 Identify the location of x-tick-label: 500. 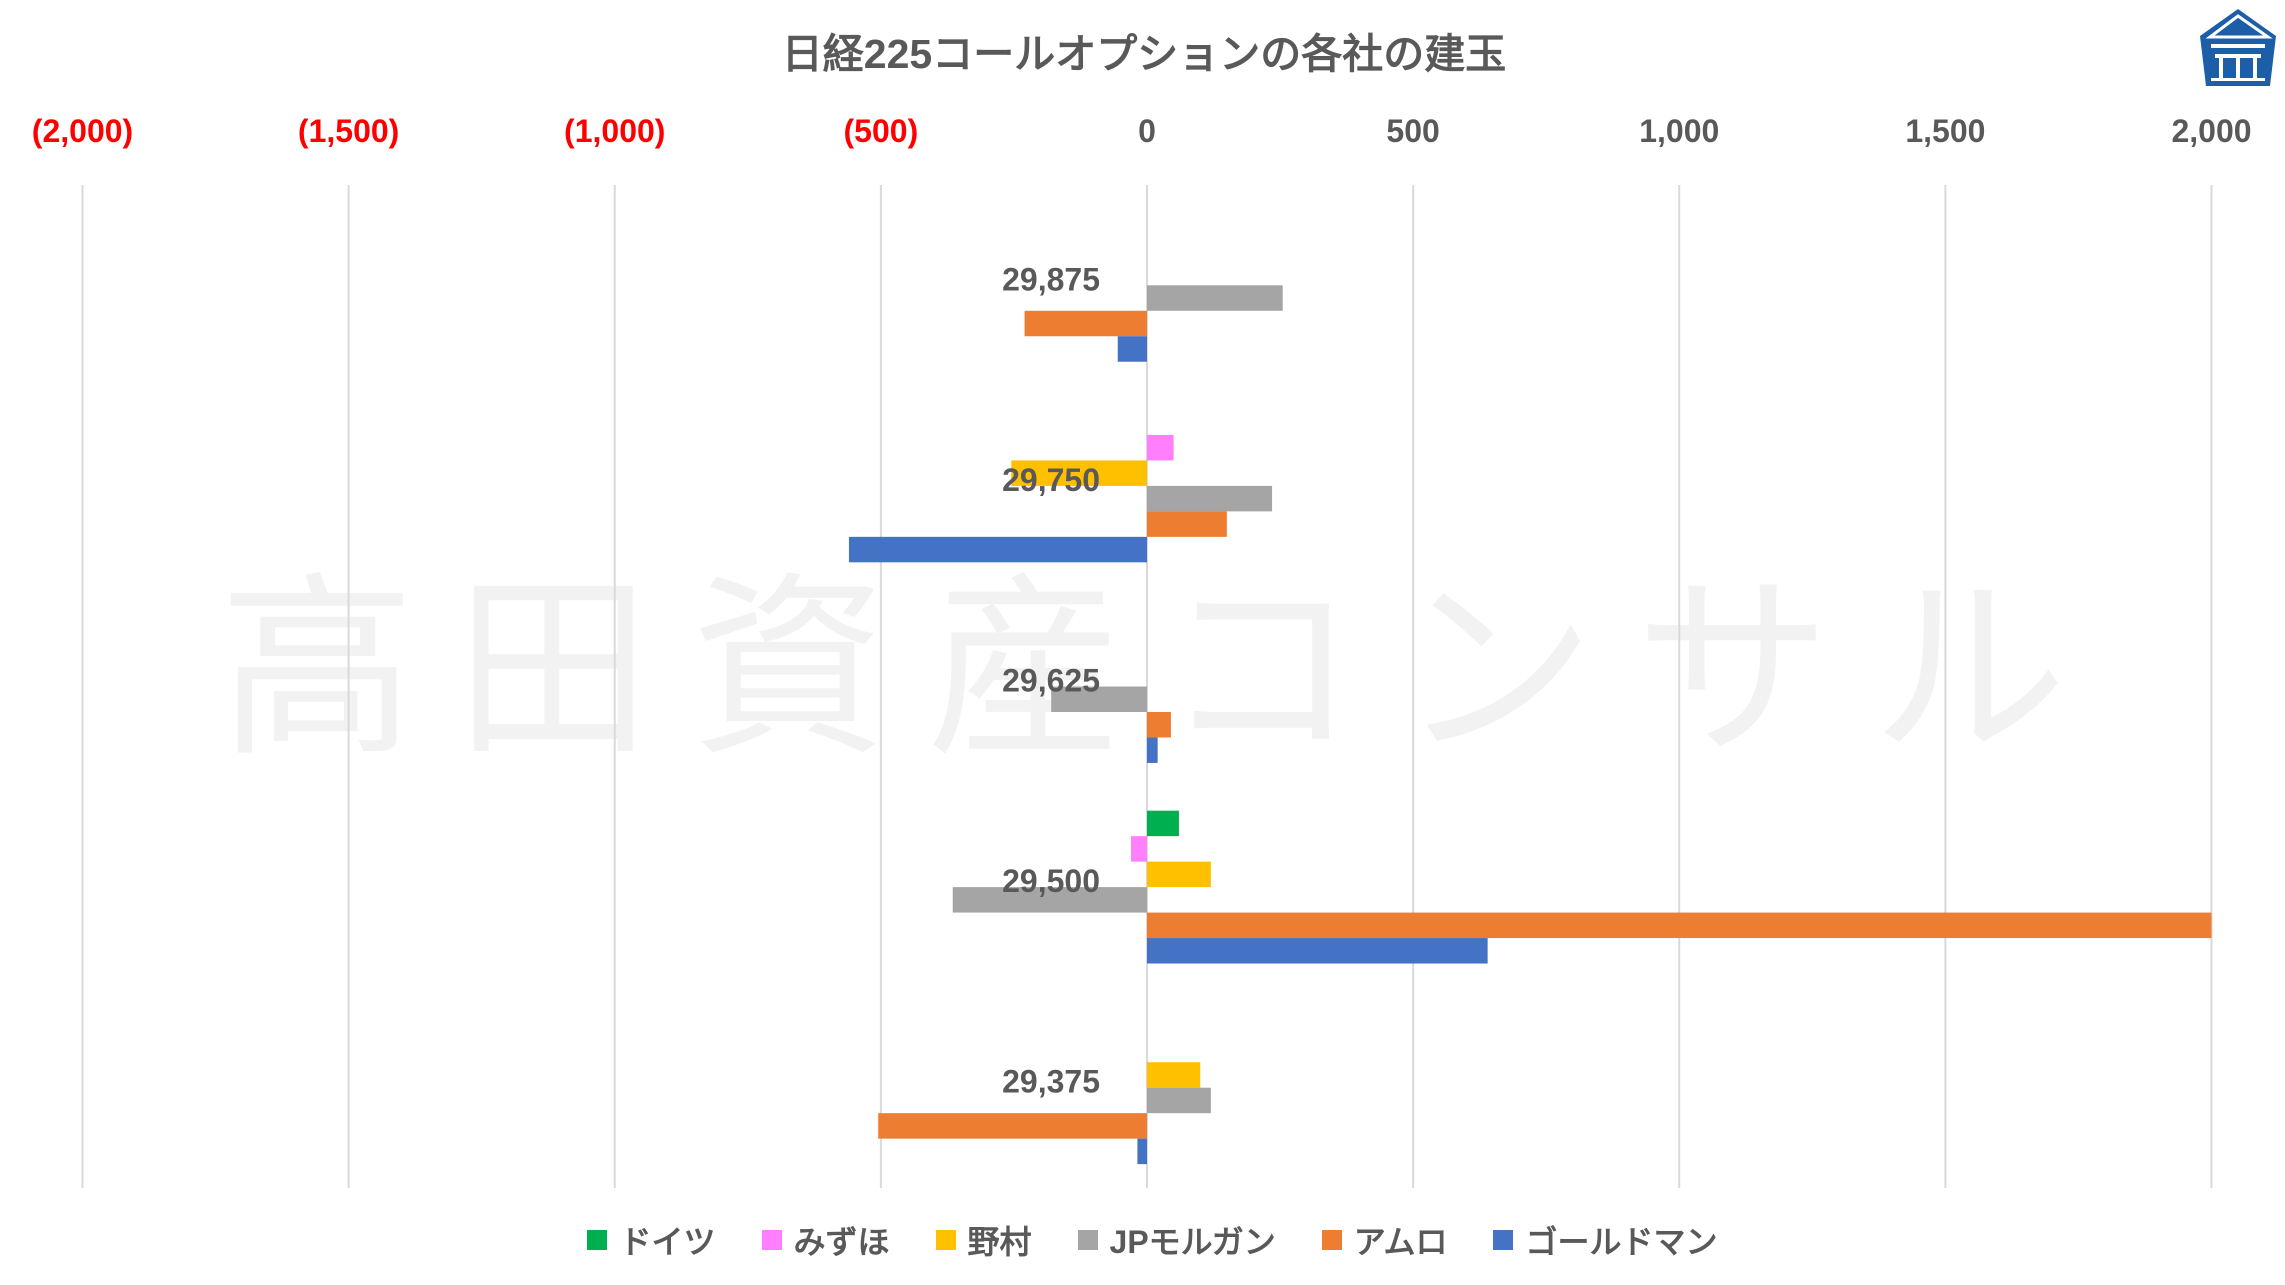
(1412, 131).